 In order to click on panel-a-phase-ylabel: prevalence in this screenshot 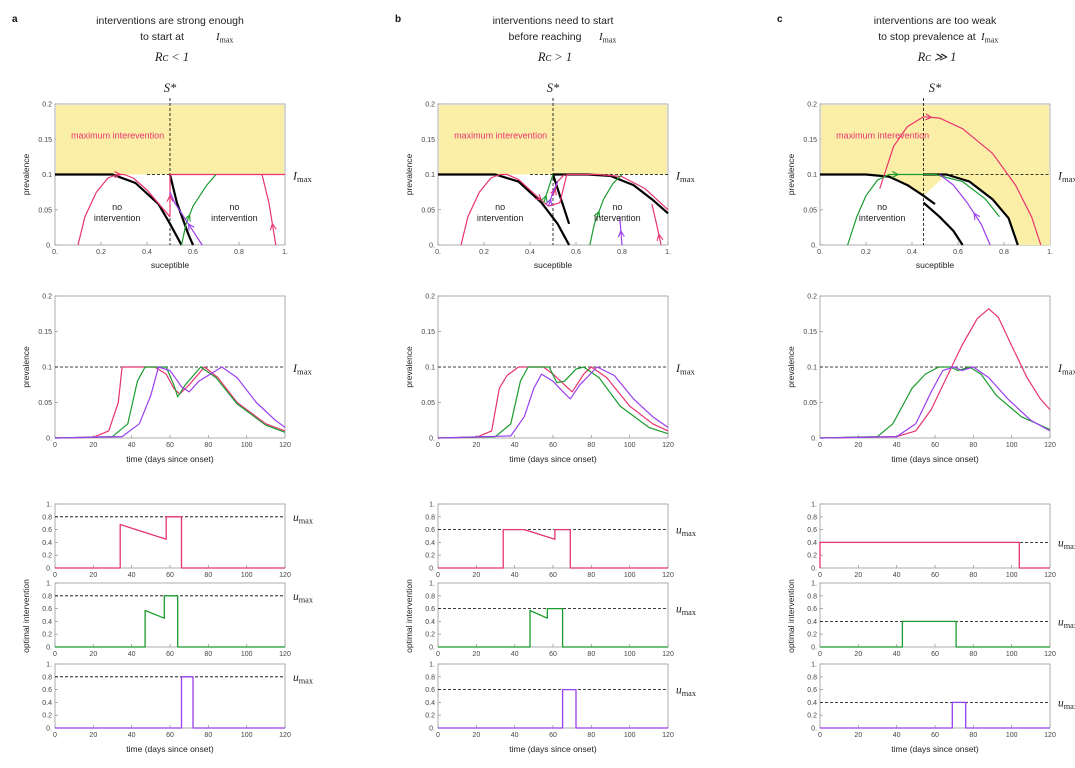, I will do `click(26, 174)`.